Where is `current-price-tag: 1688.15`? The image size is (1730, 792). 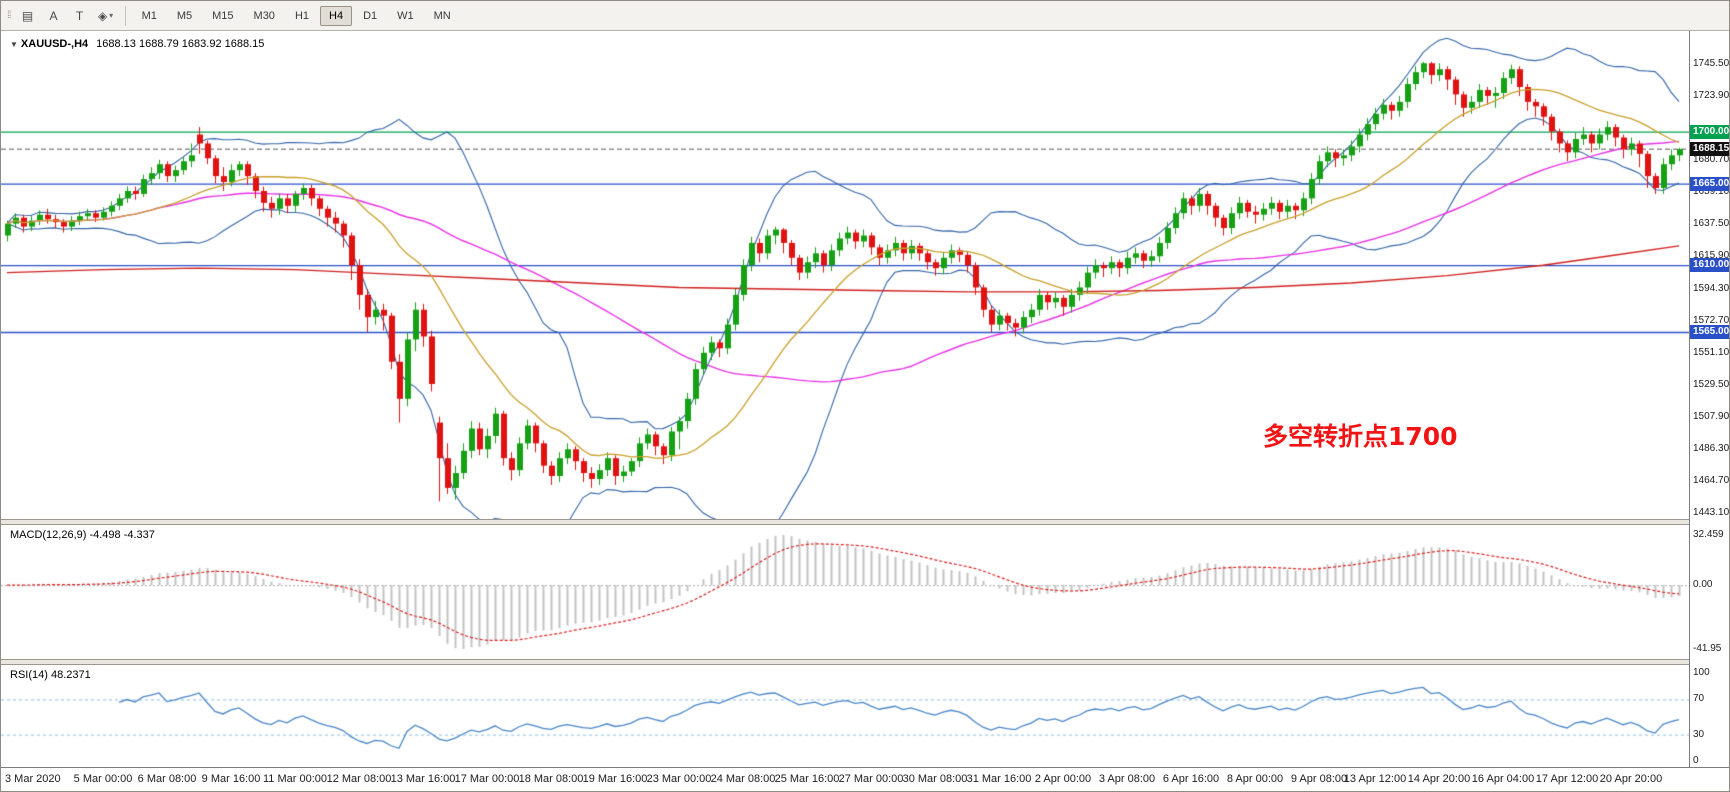
current-price-tag: 1688.15 is located at coordinates (1709, 149).